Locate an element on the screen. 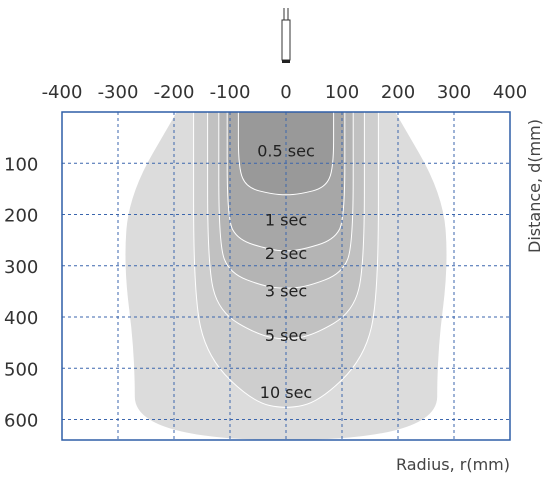 The width and height of the screenshot is (550, 479). zone-0-5-sec is located at coordinates (286, 154).